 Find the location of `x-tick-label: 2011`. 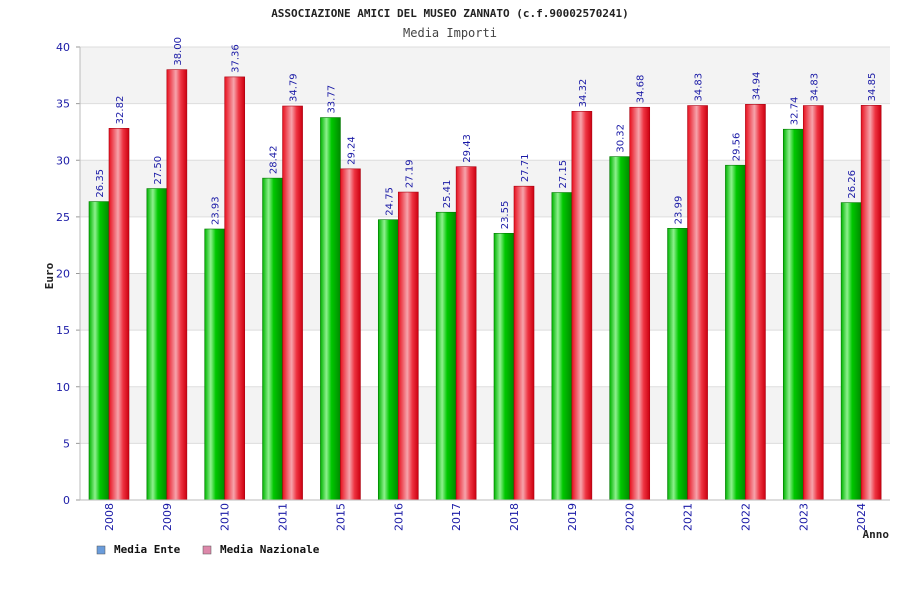

x-tick-label: 2011 is located at coordinates (283, 517).